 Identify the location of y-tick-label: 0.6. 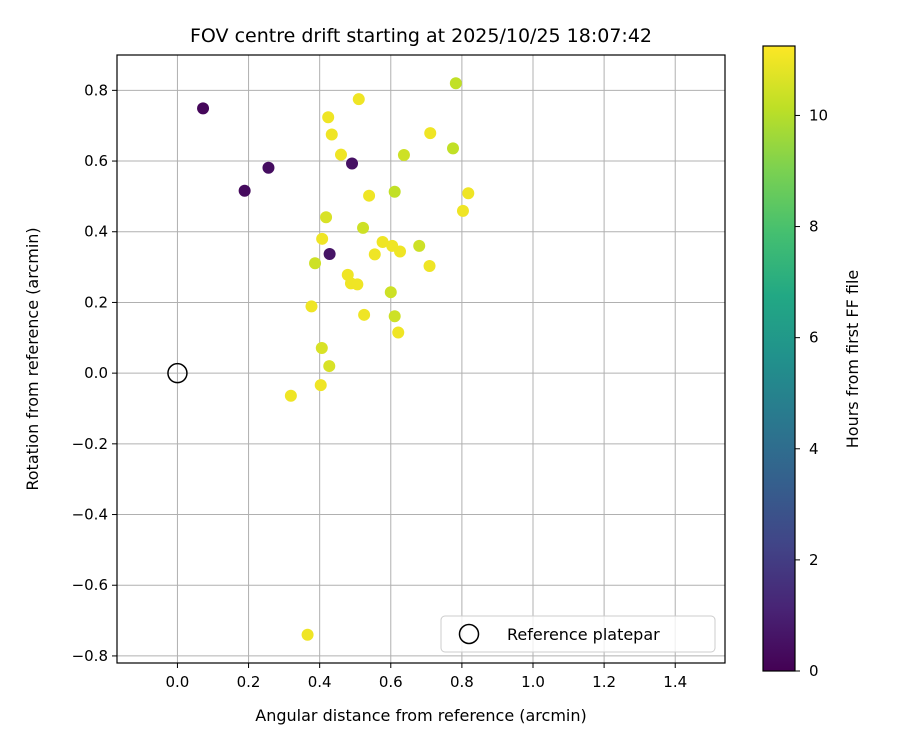
(96, 161).